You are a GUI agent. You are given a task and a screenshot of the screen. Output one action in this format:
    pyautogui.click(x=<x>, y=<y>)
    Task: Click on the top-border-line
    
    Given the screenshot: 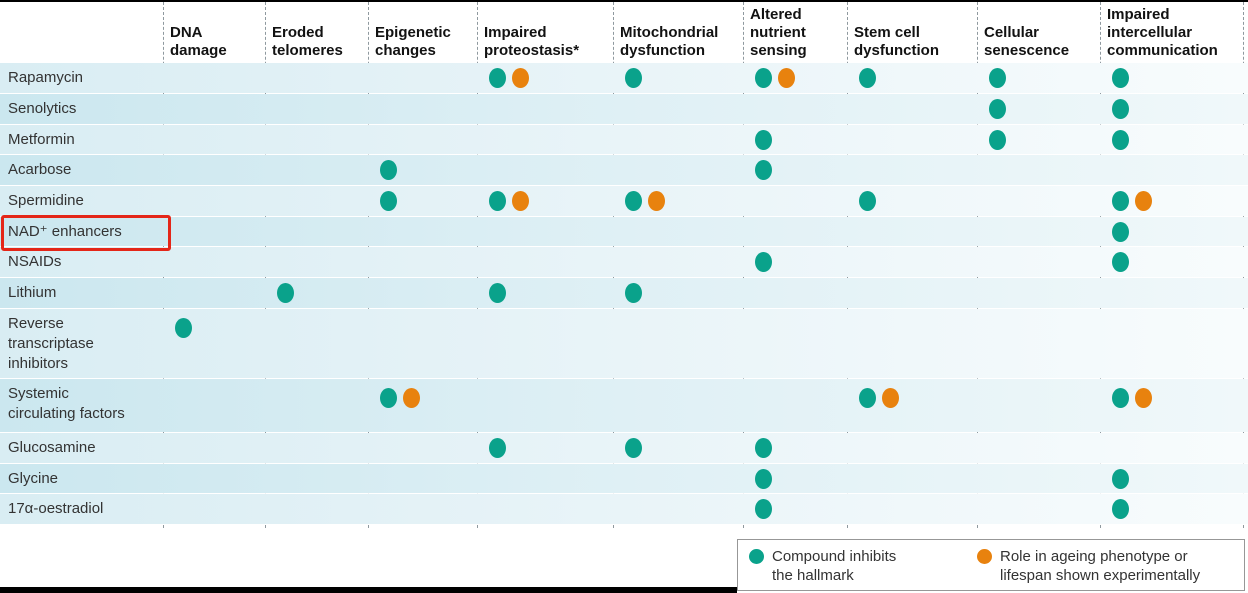 What is the action you would take?
    pyautogui.click(x=624, y=1)
    